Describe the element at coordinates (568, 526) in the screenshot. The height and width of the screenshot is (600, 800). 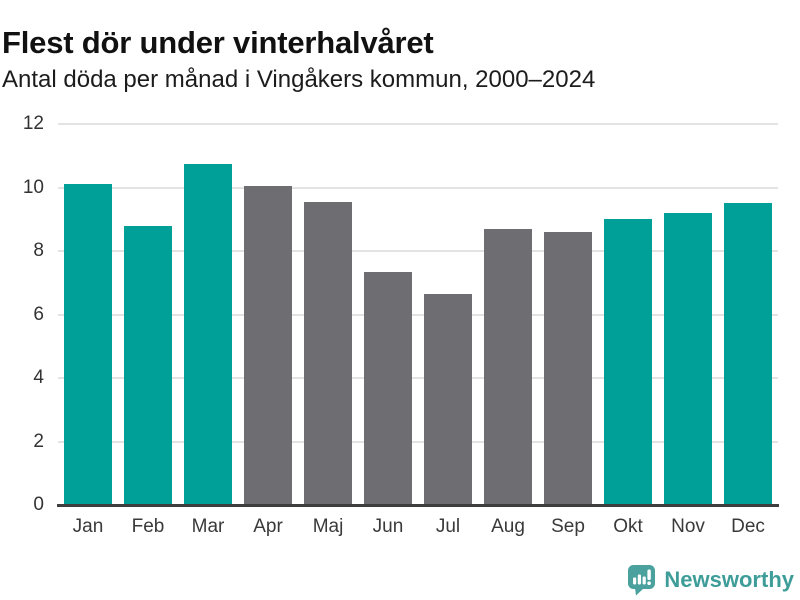
I see `x-tick-label-sep: Sep` at that location.